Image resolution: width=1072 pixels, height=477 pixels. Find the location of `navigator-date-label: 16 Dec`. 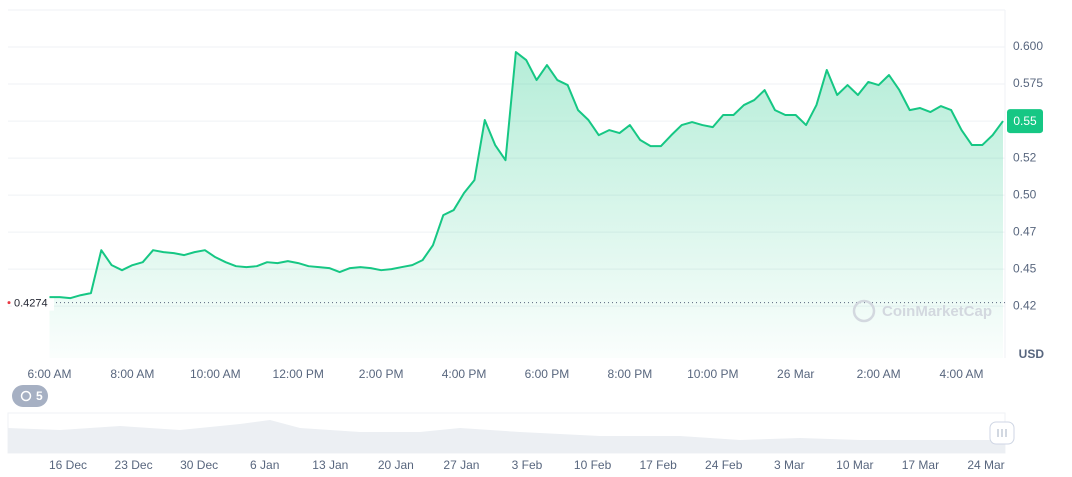

navigator-date-label: 16 Dec is located at coordinates (68, 465).